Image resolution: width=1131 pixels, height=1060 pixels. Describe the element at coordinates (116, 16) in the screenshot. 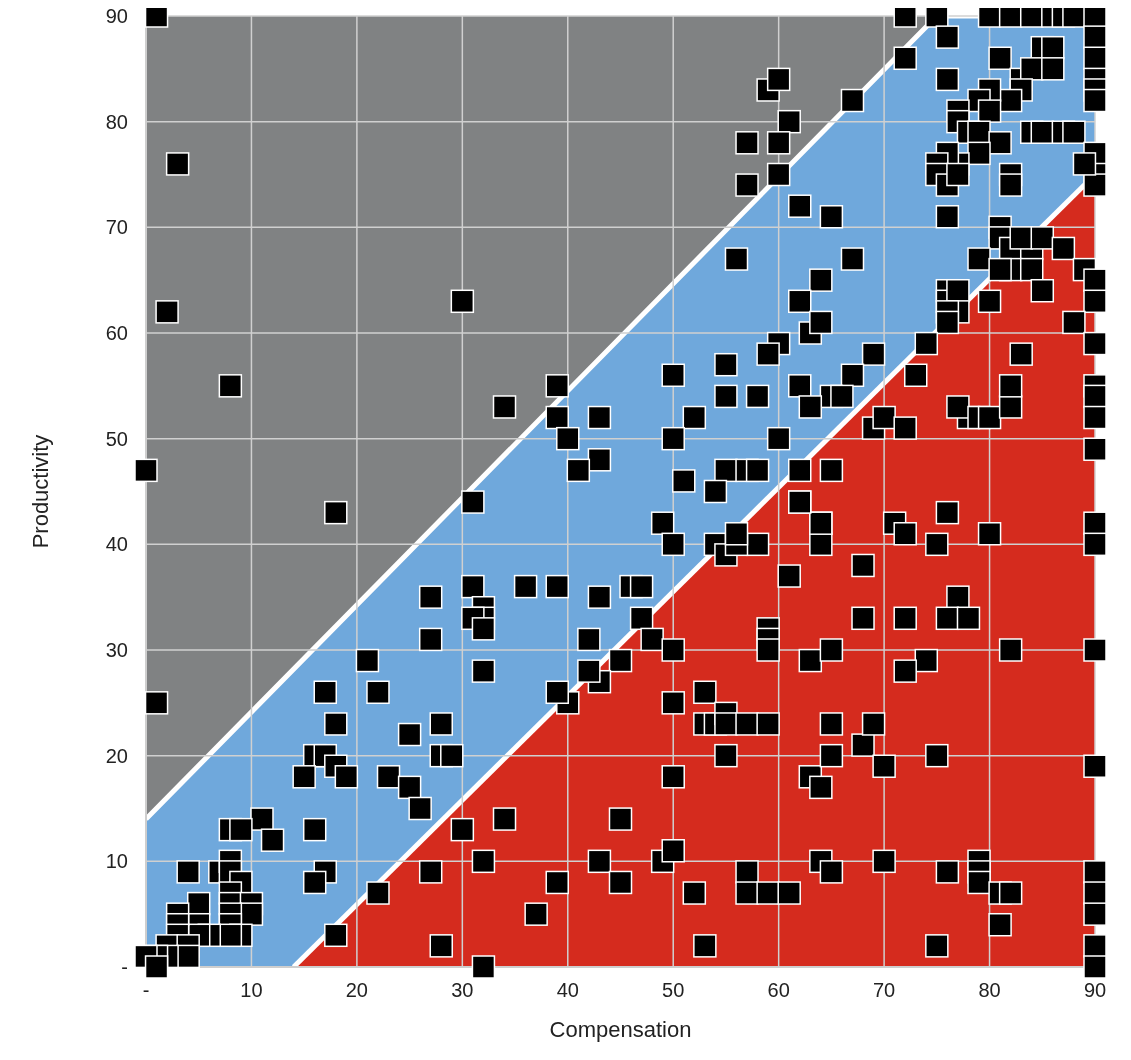

I see `y-tick-label: 90` at that location.